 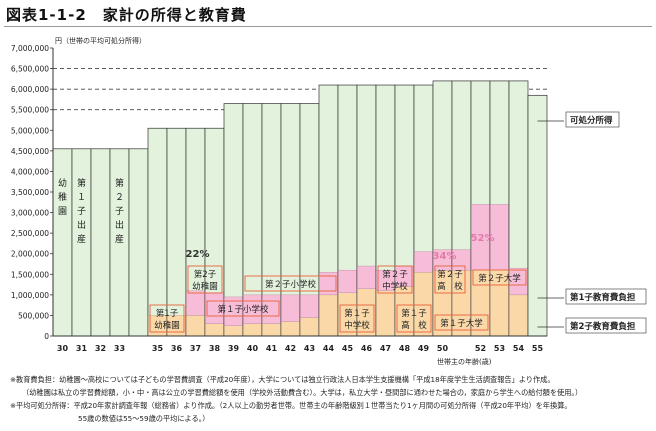 What do you see at coordinates (46, 336) in the screenshot?
I see `y-tick-label-0: 0` at bounding box center [46, 336].